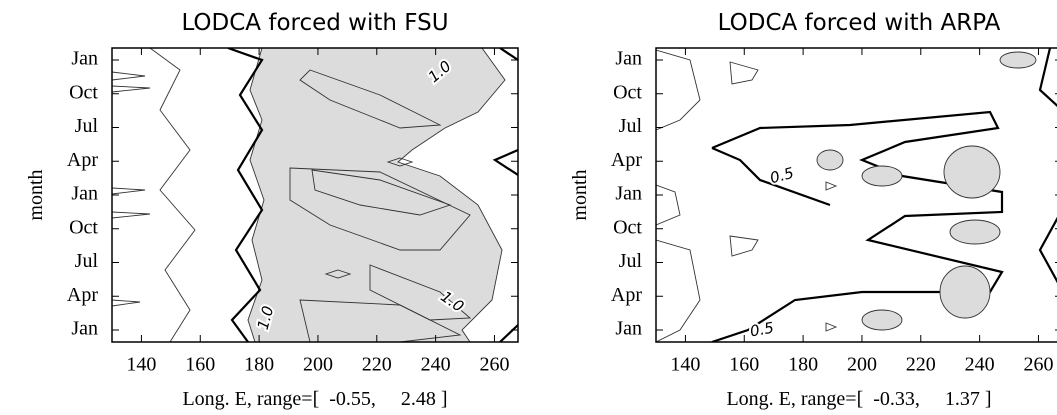  Describe the element at coordinates (314, 399) in the screenshot. I see `x-axis-label: Long. E, range=[ -0.55, 2.48 ]` at that location.